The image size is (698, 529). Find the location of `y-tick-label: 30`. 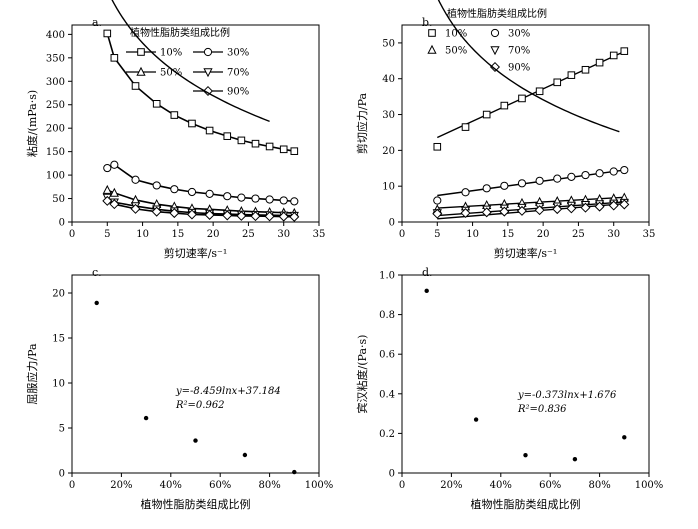

y-tick-label: 30 is located at coordinates (388, 115).